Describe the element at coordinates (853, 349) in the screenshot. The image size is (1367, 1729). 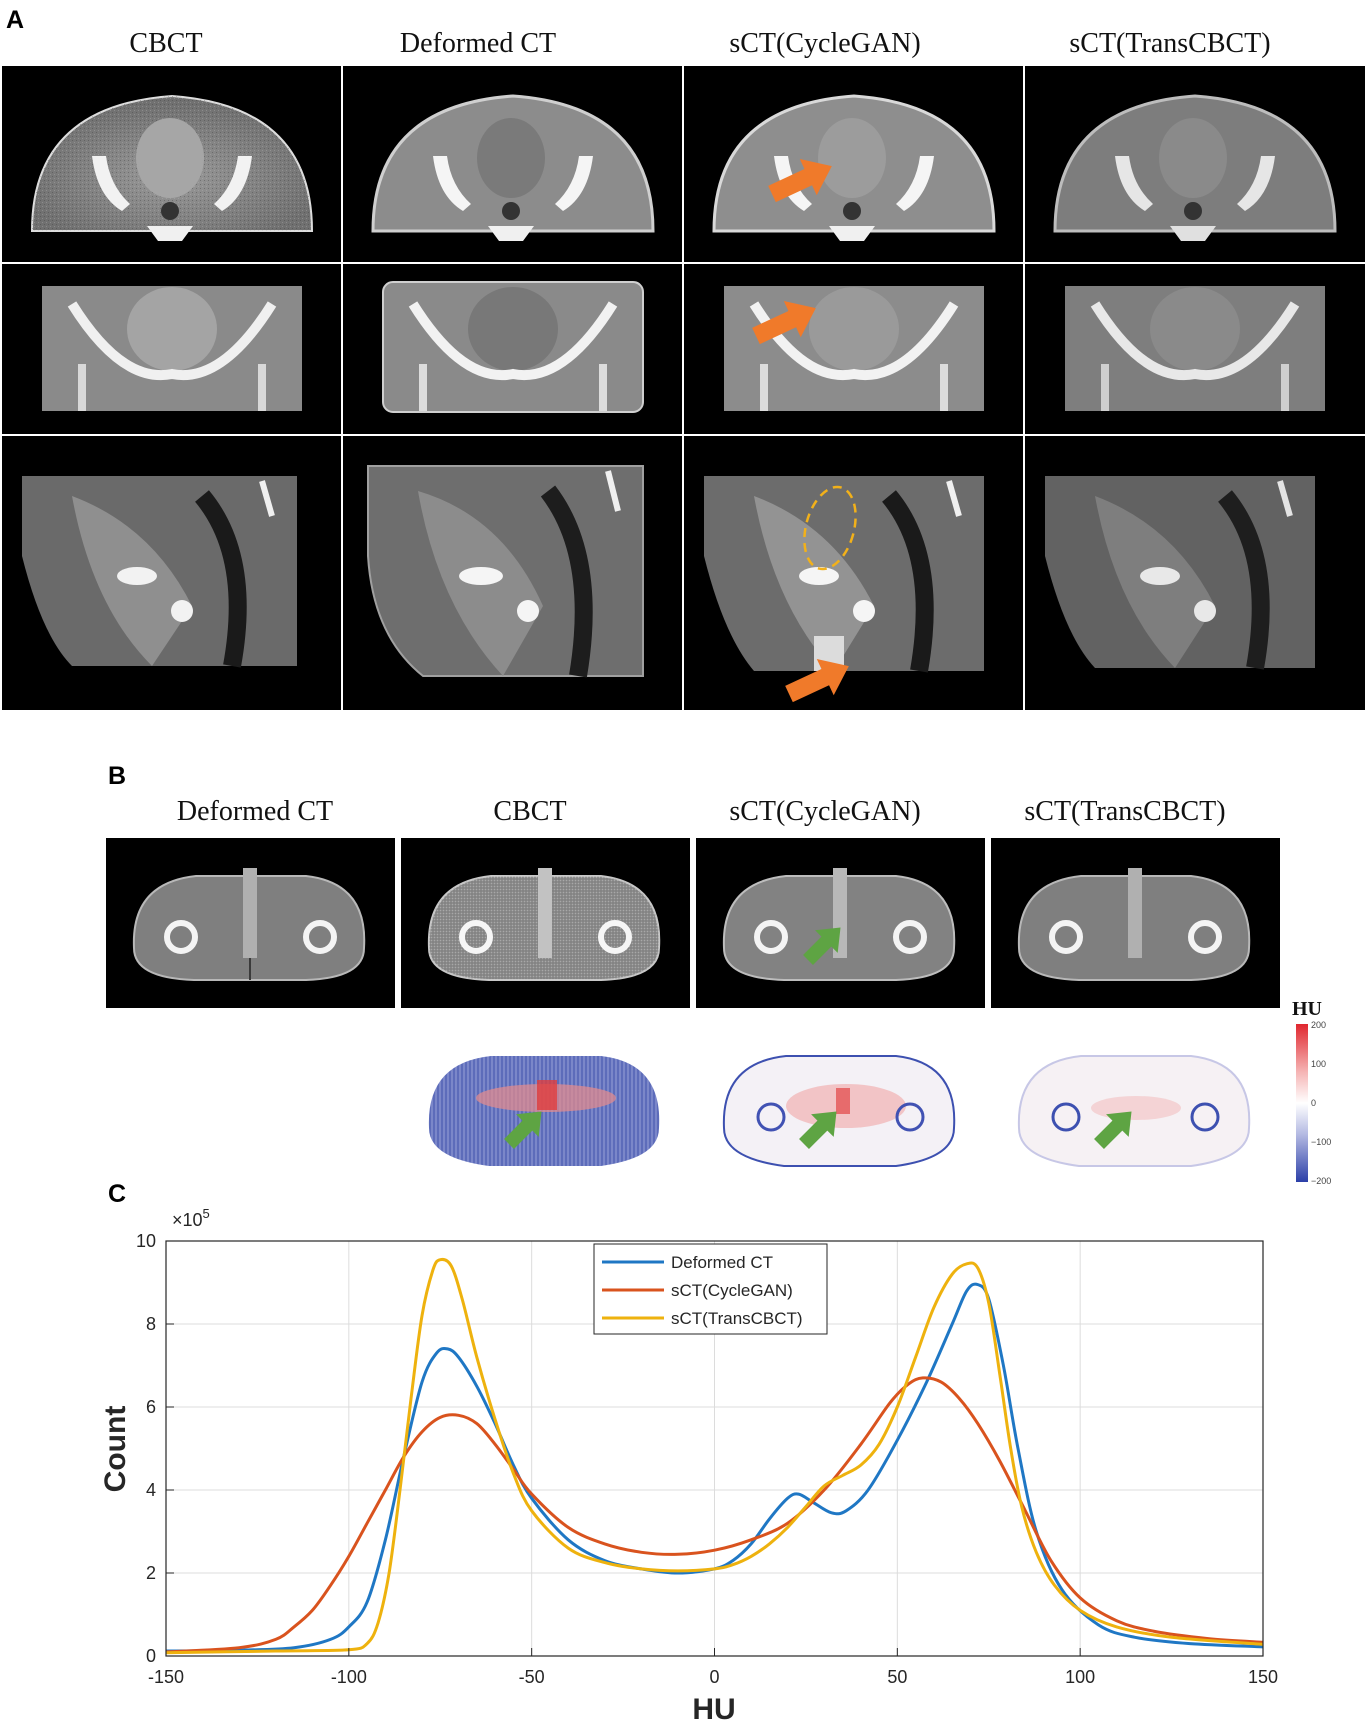
I see `coronal-sct-cyclegan-image` at that location.